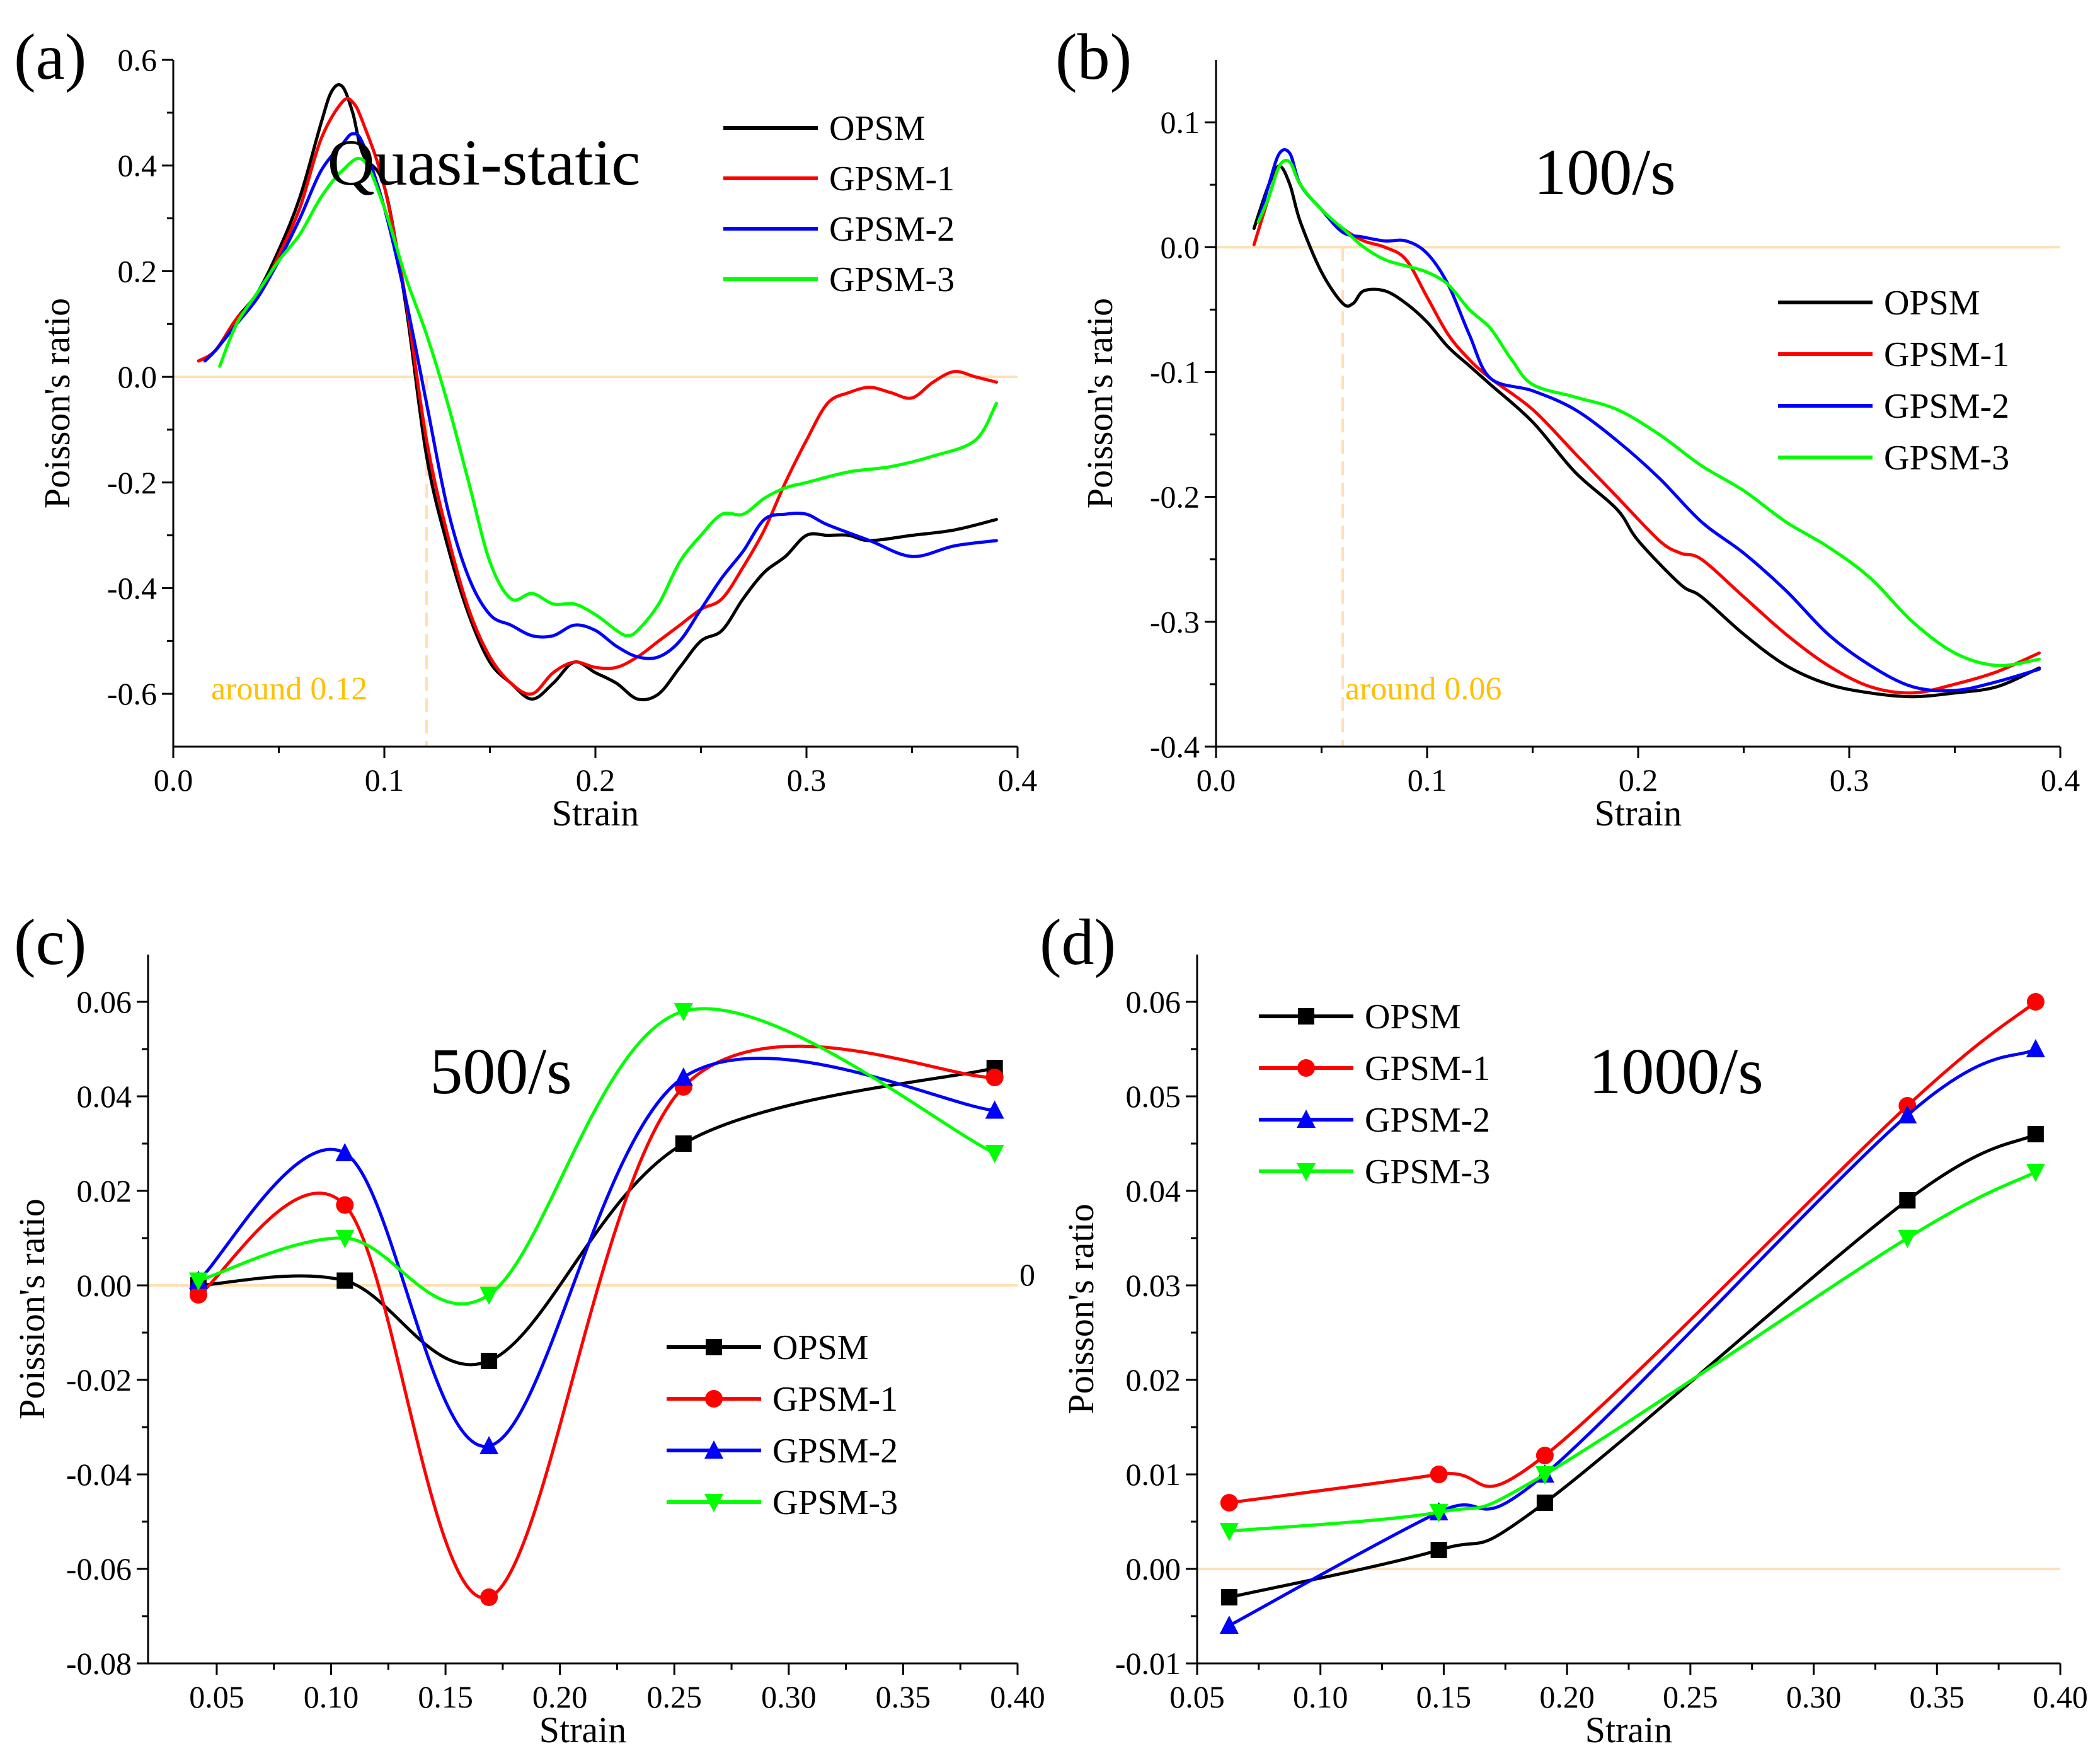  I want to click on y-tick-label: -0.04, so click(99, 1474).